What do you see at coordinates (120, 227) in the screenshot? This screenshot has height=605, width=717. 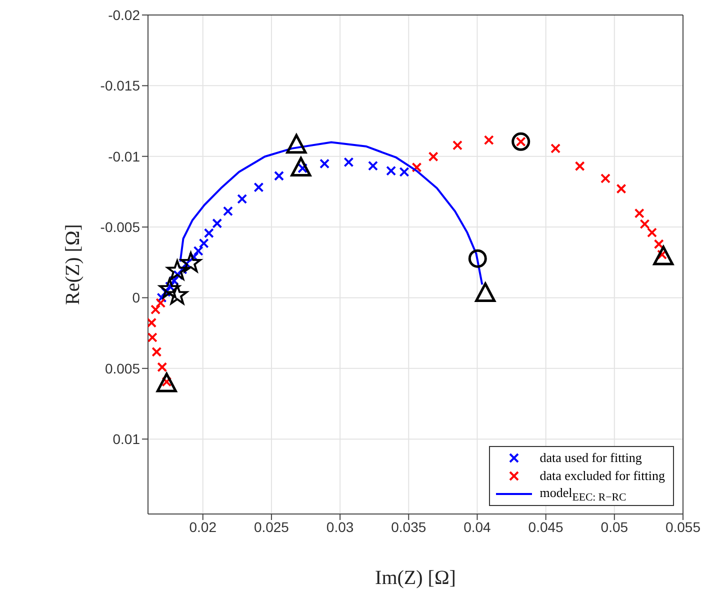 I see `y-tick-label: -0.005` at bounding box center [120, 227].